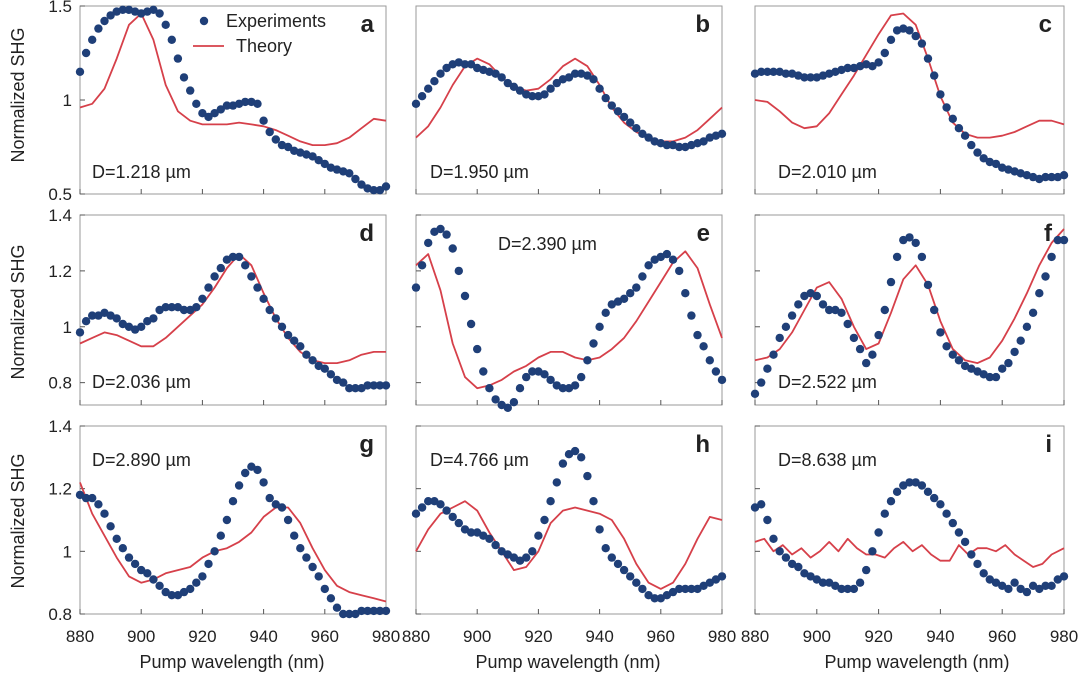  I want to click on panel-b-letter: b, so click(702, 24).